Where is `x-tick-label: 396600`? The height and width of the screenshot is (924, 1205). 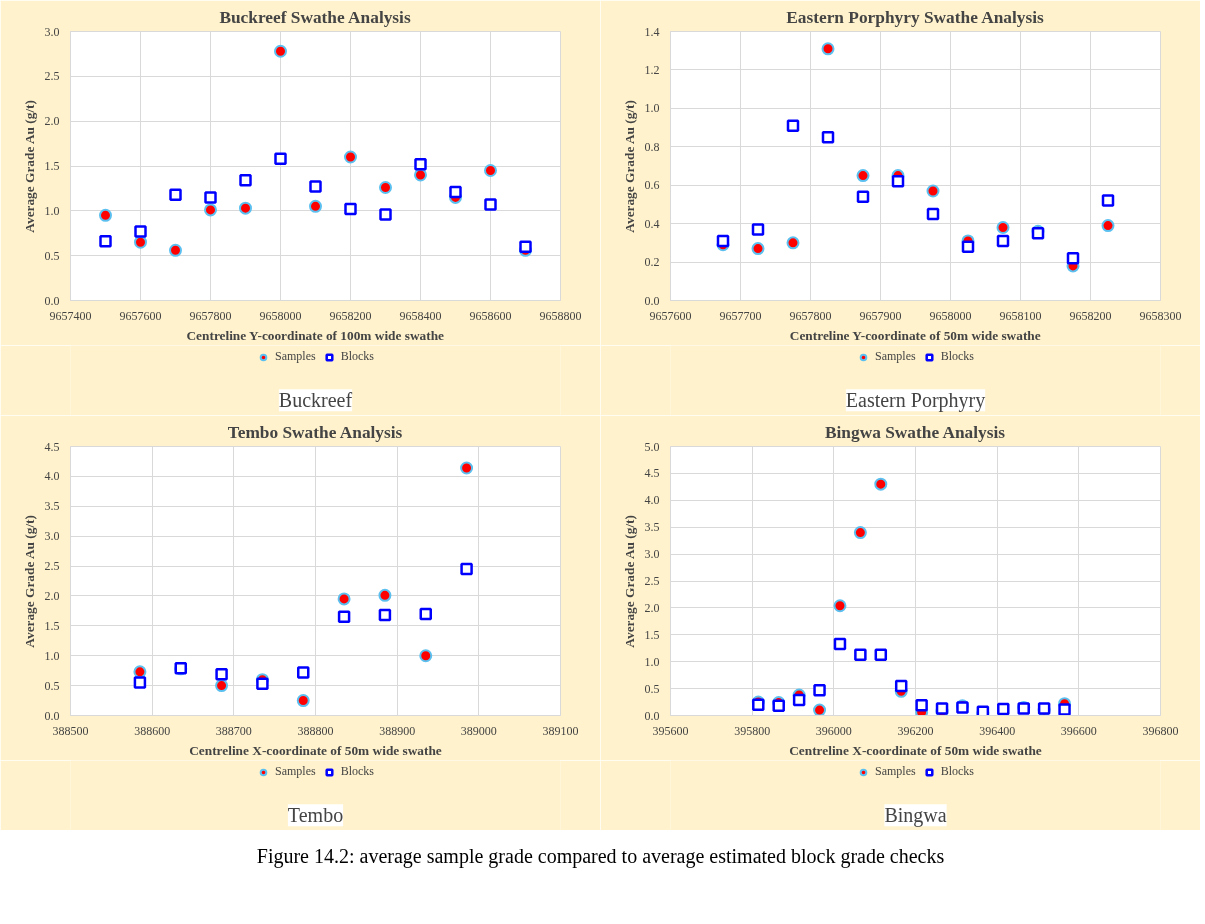
x-tick-label: 396600 is located at coordinates (1078, 730).